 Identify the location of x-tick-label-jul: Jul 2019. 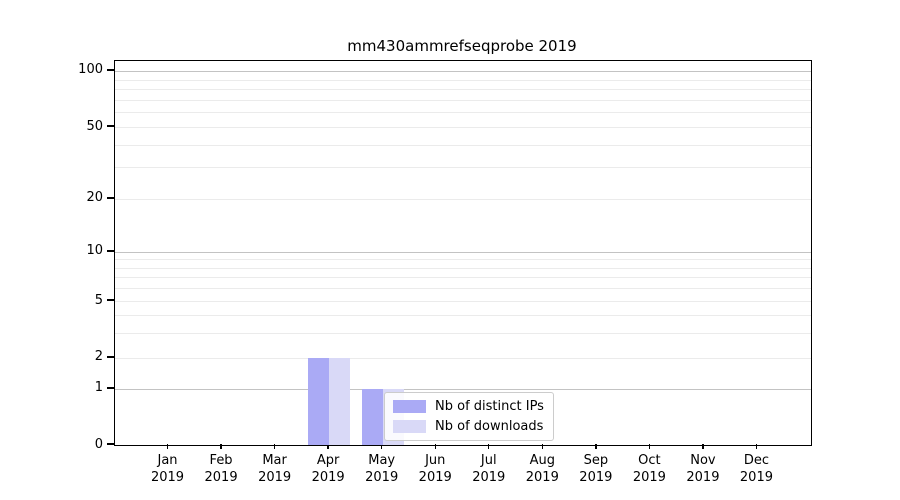
(489, 469).